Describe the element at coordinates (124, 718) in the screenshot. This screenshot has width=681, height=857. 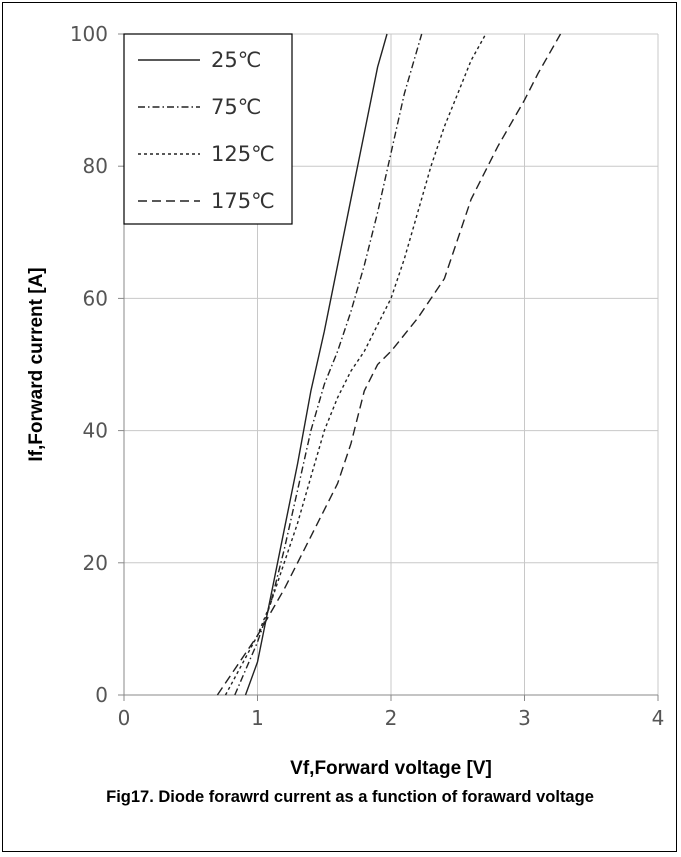
I see `x-tick-label: 0` at that location.